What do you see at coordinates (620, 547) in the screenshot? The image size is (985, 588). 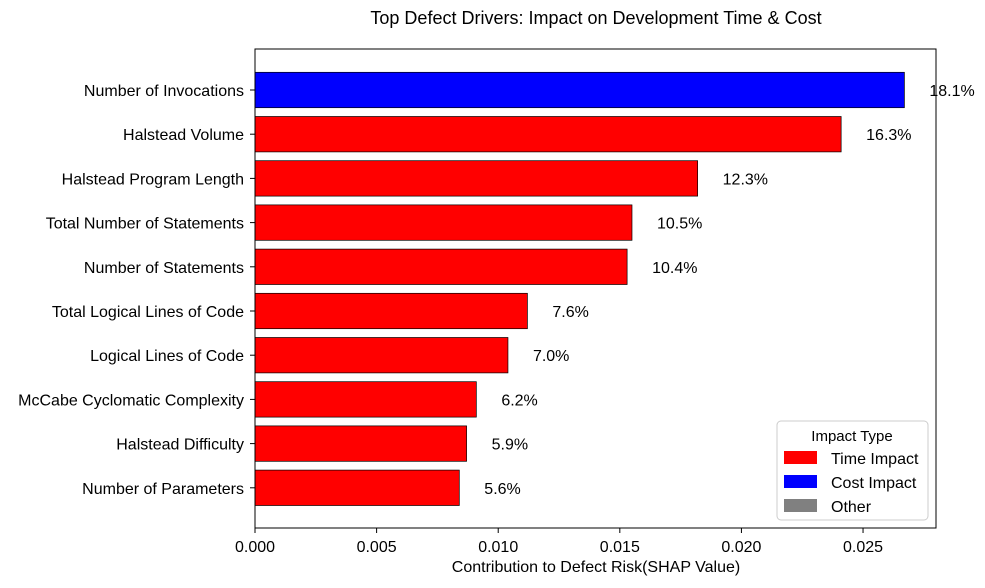 I see `x-tick-label: 0.015` at bounding box center [620, 547].